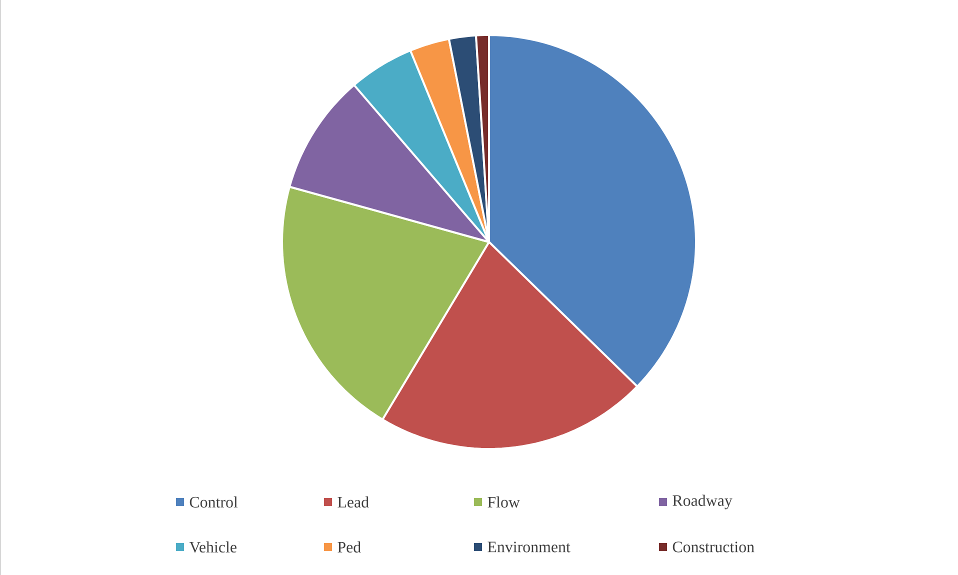  Describe the element at coordinates (212, 547) in the screenshot. I see `legend-label: Vehicle` at that location.